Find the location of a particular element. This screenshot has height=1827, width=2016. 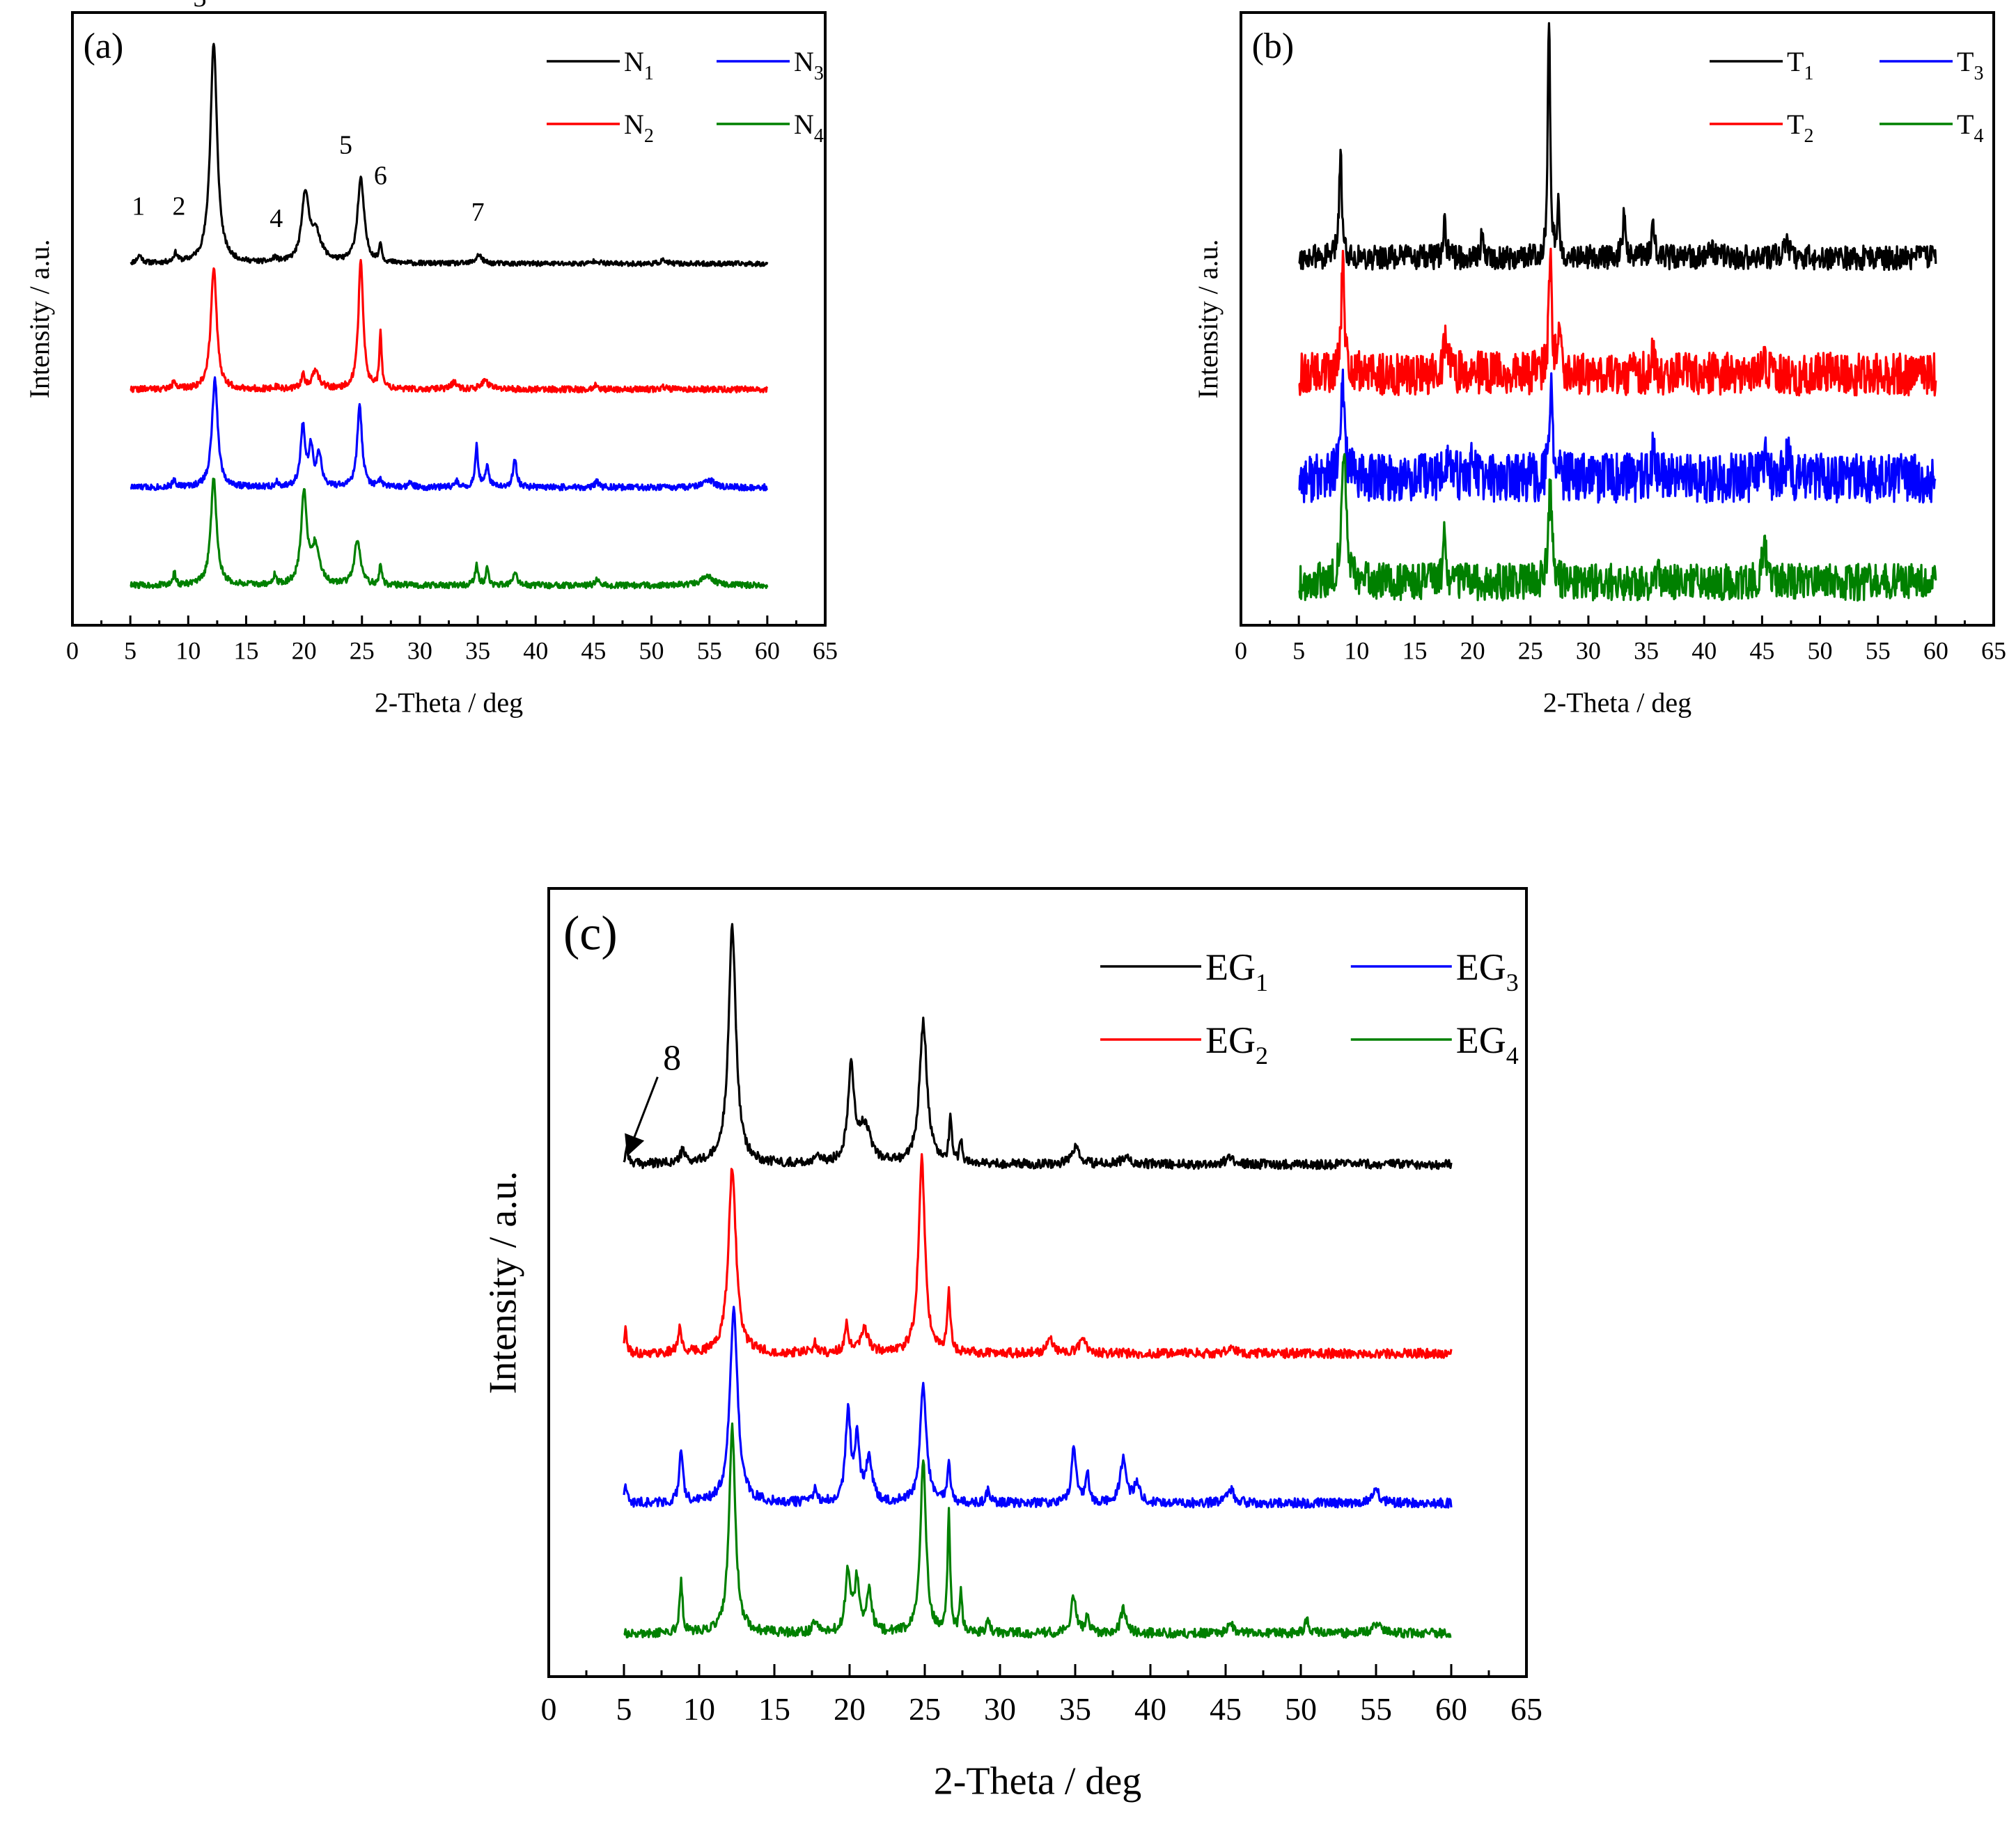

panel-label: (b) is located at coordinates (1273, 46).